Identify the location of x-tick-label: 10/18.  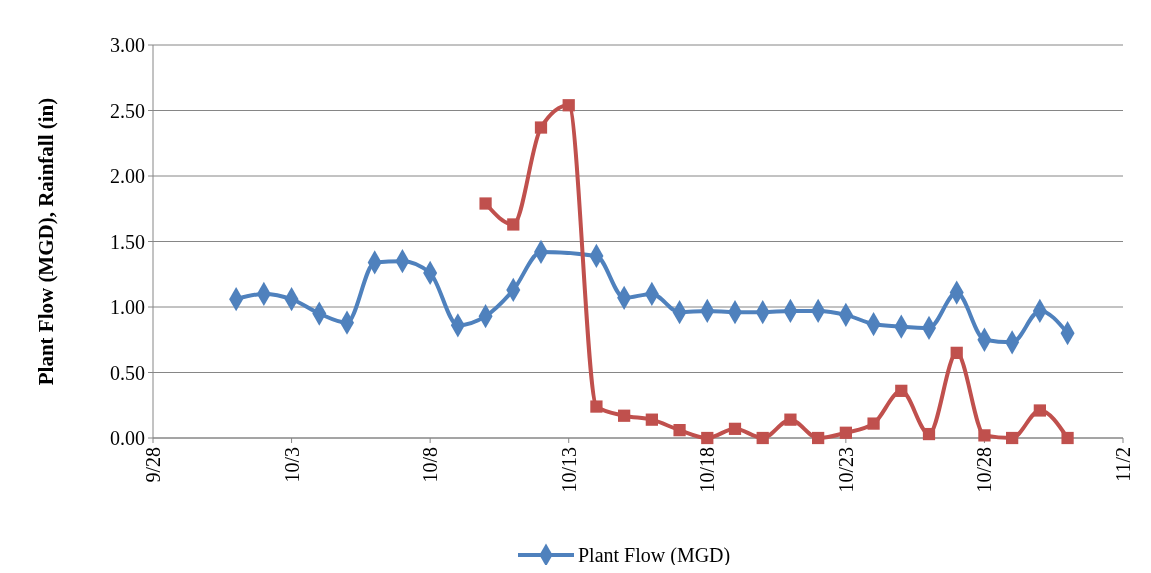
(707, 470).